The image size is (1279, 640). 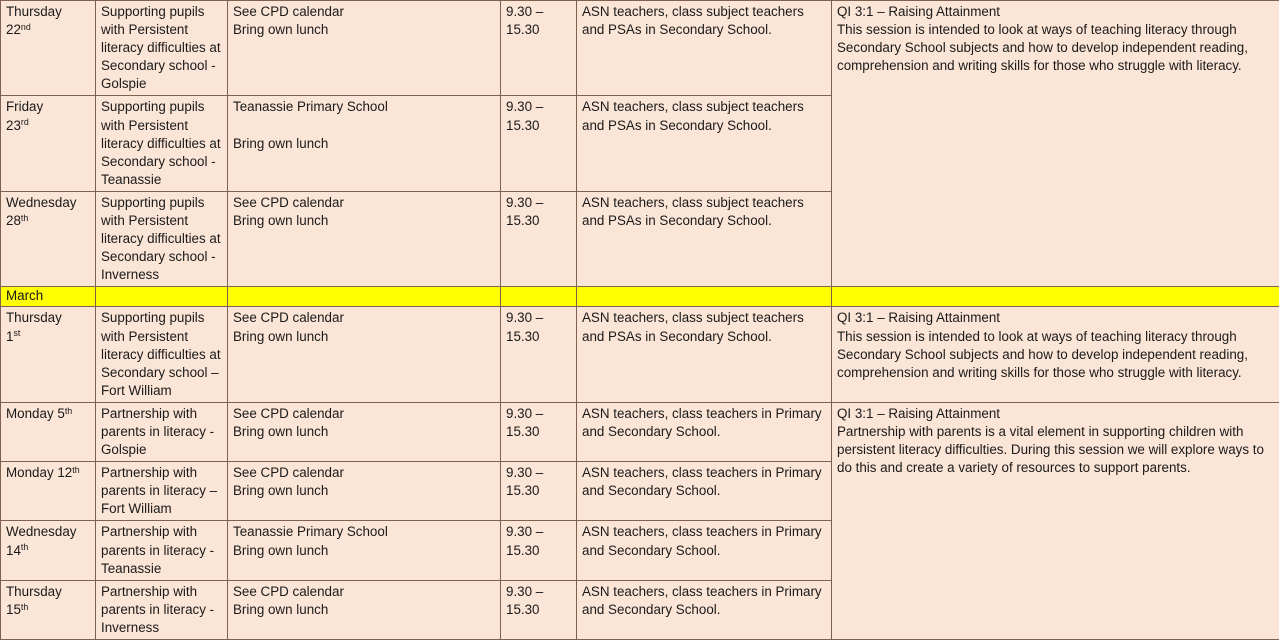 I want to click on cell-date: Monday 12th, so click(x=48, y=491).